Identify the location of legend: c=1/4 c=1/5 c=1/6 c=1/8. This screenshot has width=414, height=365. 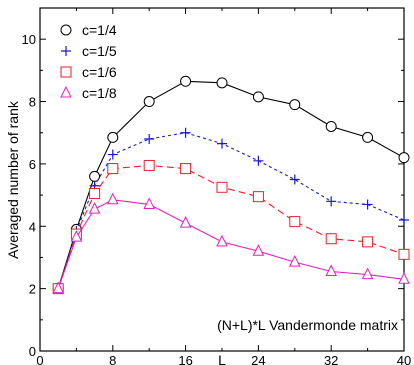
(88, 61).